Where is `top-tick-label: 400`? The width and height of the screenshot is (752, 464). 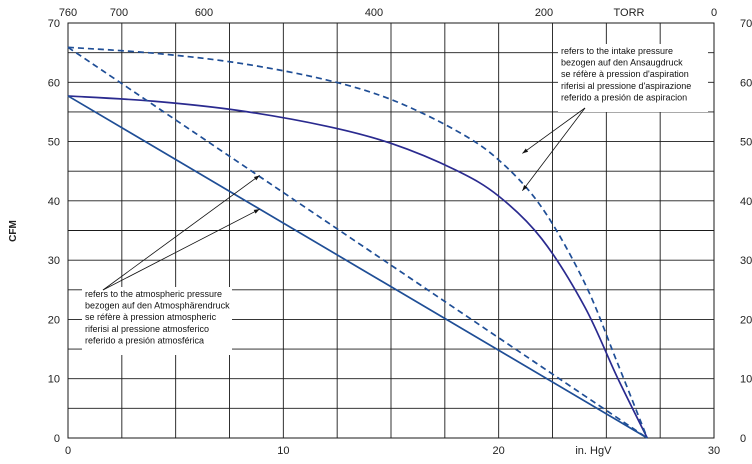 top-tick-label: 400 is located at coordinates (374, 13).